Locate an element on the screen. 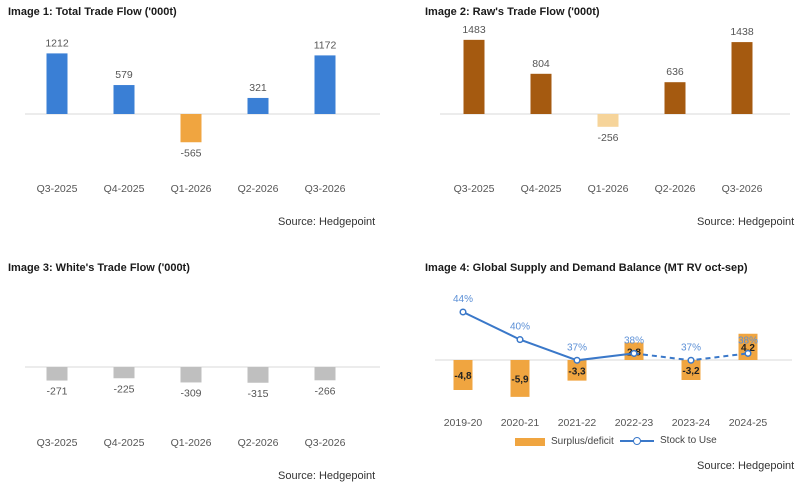  data-label: -271 is located at coordinates (56, 392).